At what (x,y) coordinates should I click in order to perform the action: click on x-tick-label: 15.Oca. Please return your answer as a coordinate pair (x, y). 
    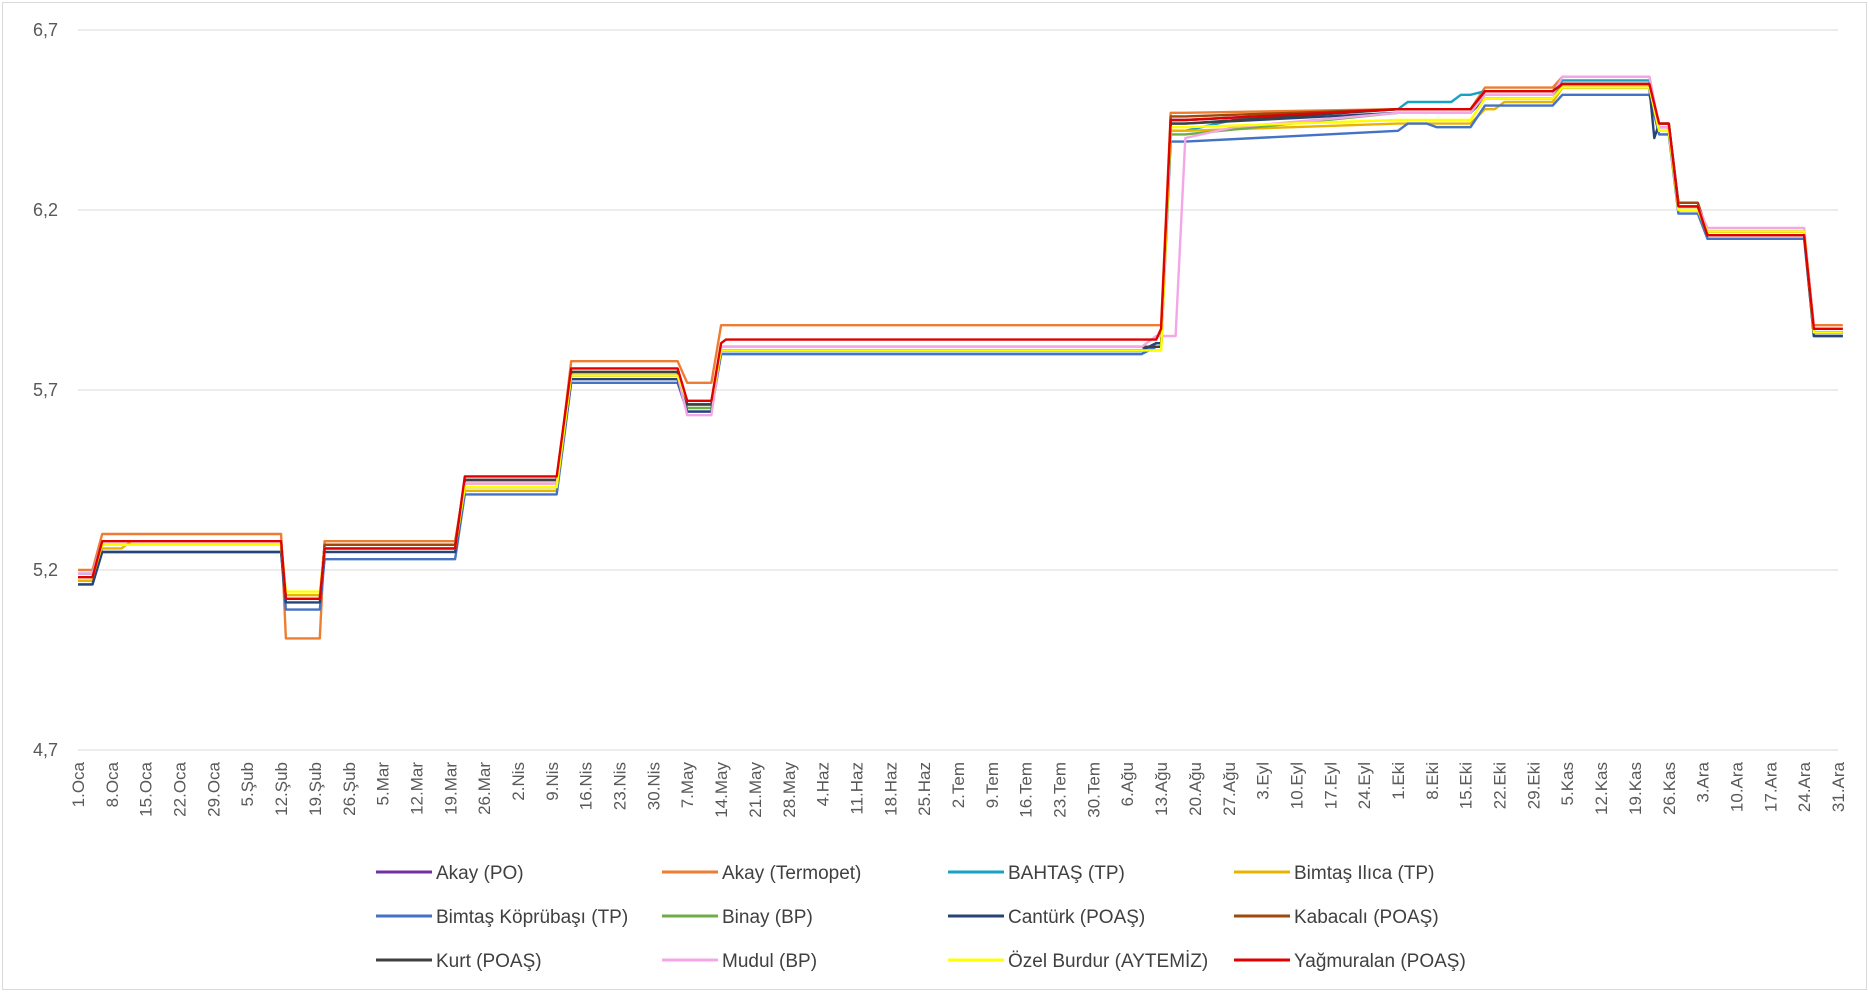
    Looking at the image, I should click on (146, 788).